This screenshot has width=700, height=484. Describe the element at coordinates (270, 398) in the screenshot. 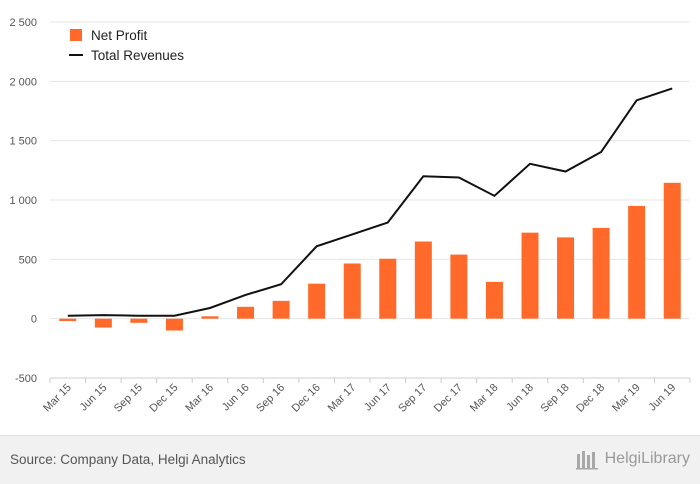

I see `x-tick-label: Sep 16` at that location.